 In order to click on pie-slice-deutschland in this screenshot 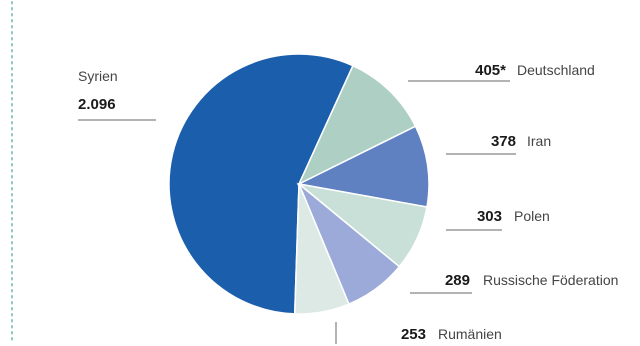, I will do `click(357, 125)`.